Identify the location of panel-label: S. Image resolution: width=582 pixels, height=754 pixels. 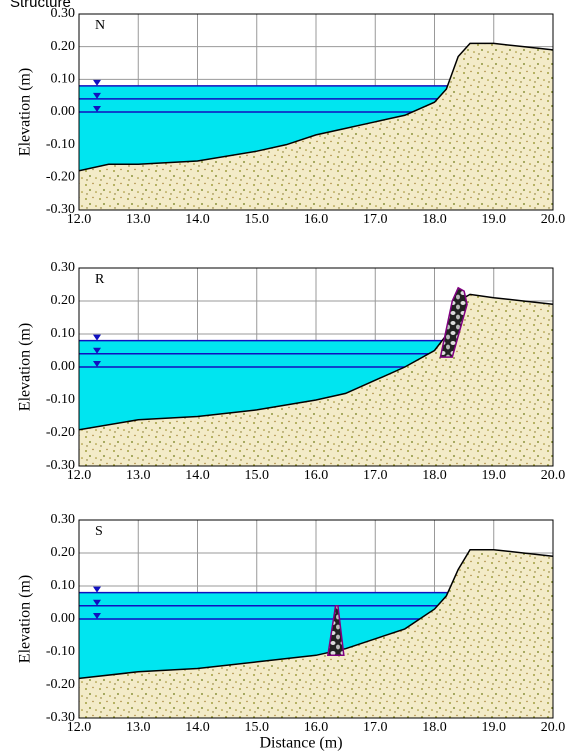
(99, 531).